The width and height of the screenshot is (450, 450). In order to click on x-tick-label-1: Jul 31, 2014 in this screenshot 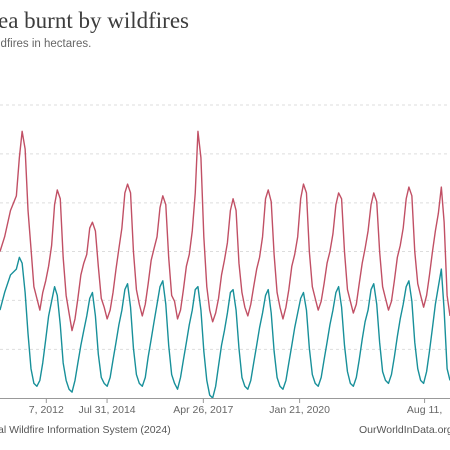, I will do `click(106, 410)`.